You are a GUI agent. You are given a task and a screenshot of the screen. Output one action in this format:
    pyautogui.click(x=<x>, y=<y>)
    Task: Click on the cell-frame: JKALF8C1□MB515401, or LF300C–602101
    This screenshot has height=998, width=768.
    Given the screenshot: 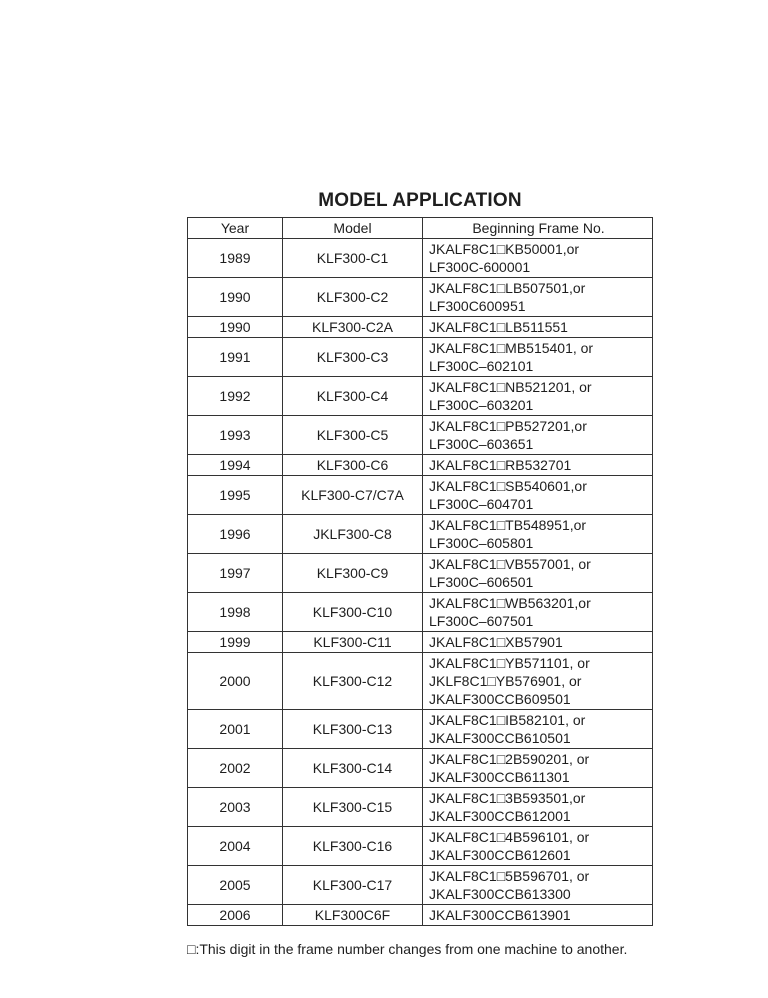 What is the action you would take?
    pyautogui.click(x=537, y=357)
    